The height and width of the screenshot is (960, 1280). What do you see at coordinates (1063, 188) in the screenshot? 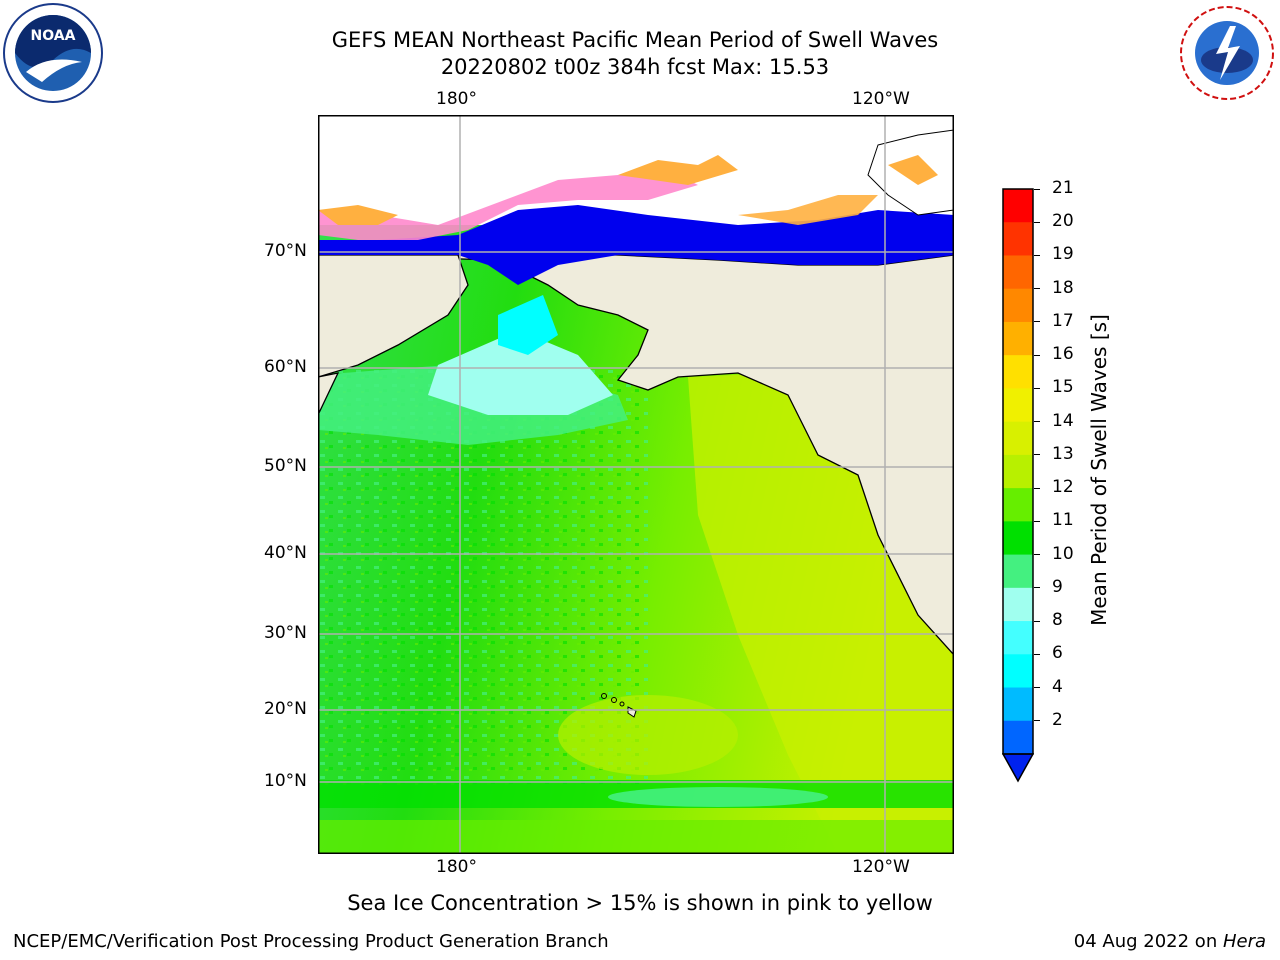
I see `colorbar-tick-label: 21` at bounding box center [1063, 188].